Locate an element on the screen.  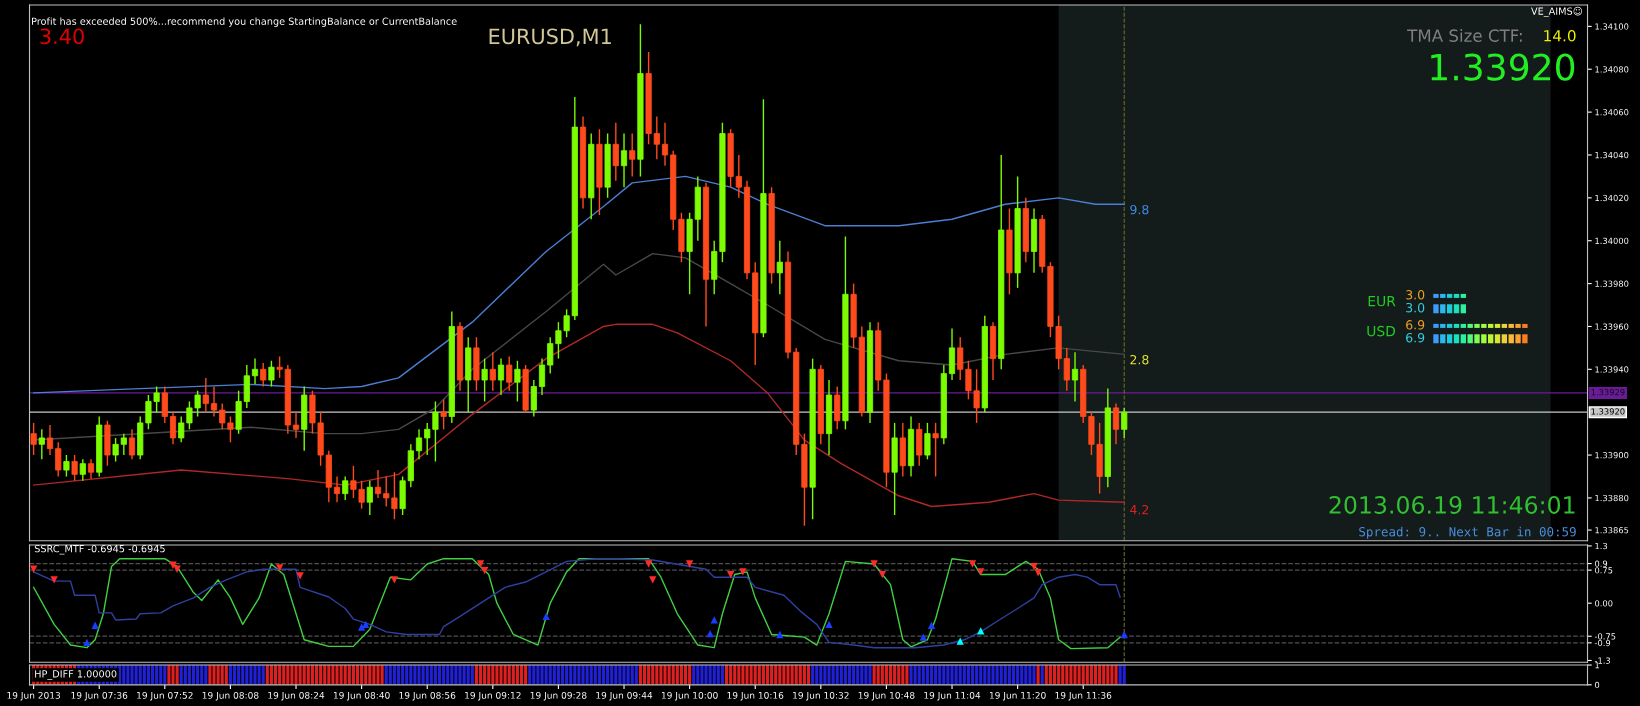
annotation: 9.8 is located at coordinates (1139, 209).